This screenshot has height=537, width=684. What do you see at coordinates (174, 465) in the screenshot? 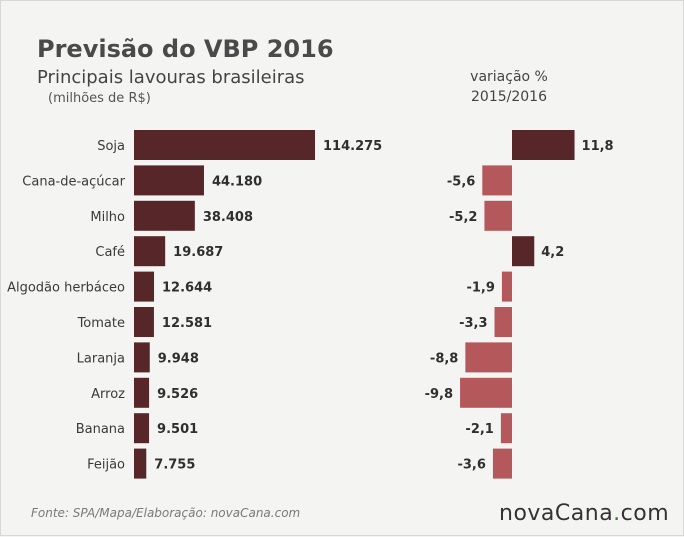
I see `value-label: 7.755` at bounding box center [174, 465].